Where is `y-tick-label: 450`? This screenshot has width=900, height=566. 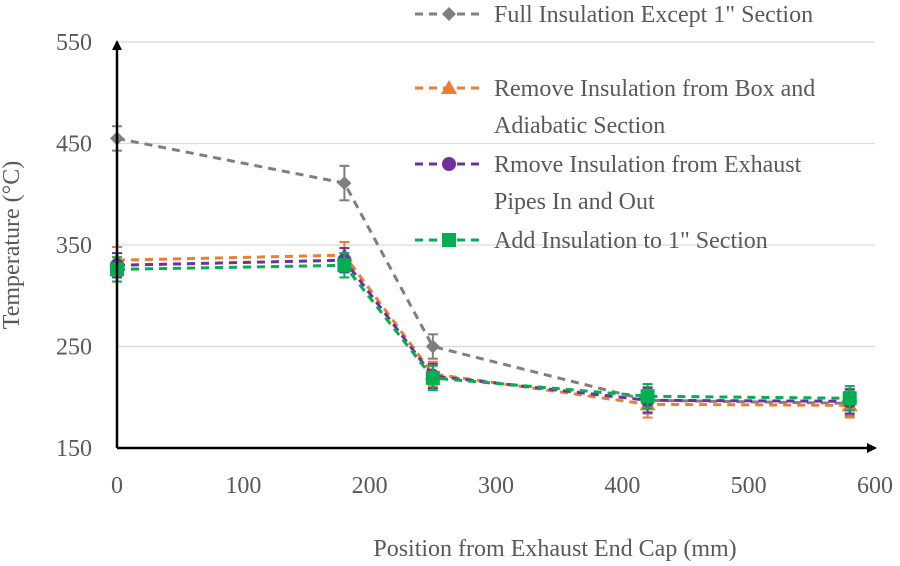
y-tick-label: 450 is located at coordinates (74, 145).